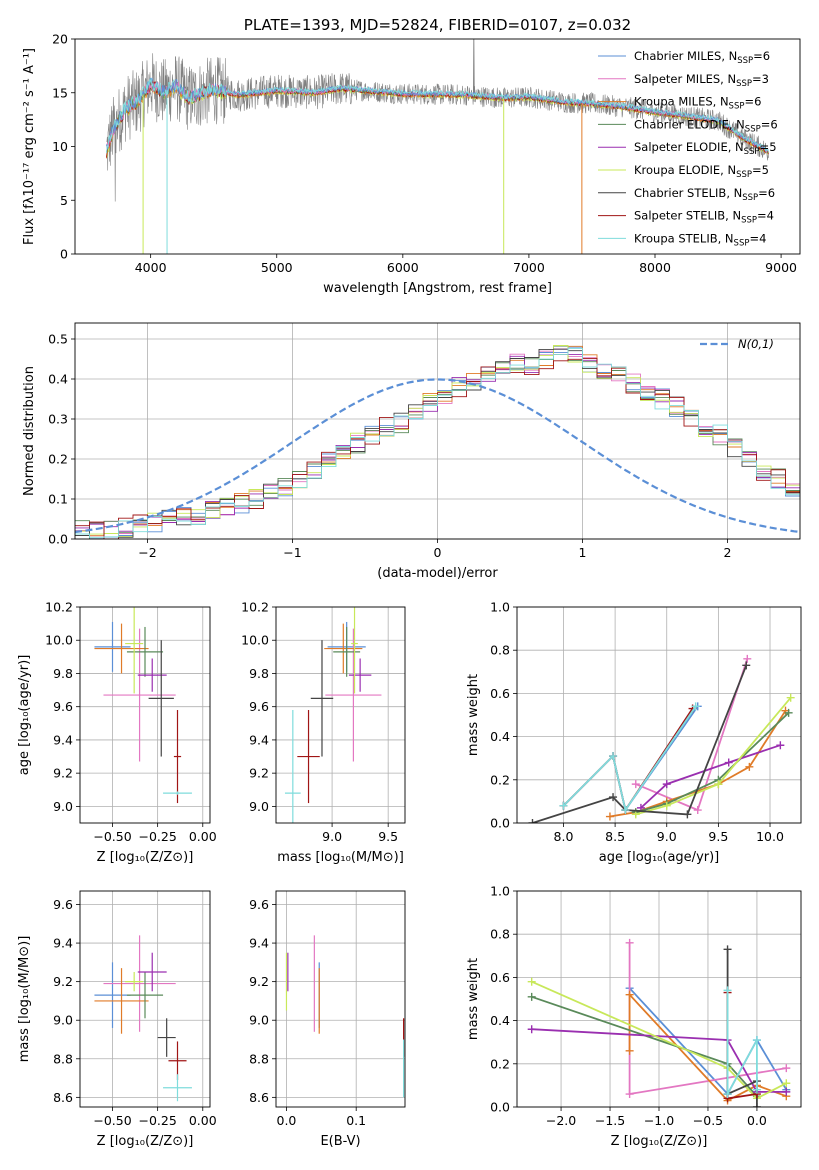 The image size is (819, 1170). I want to click on x-tick-label: −0.50, so click(112, 836).